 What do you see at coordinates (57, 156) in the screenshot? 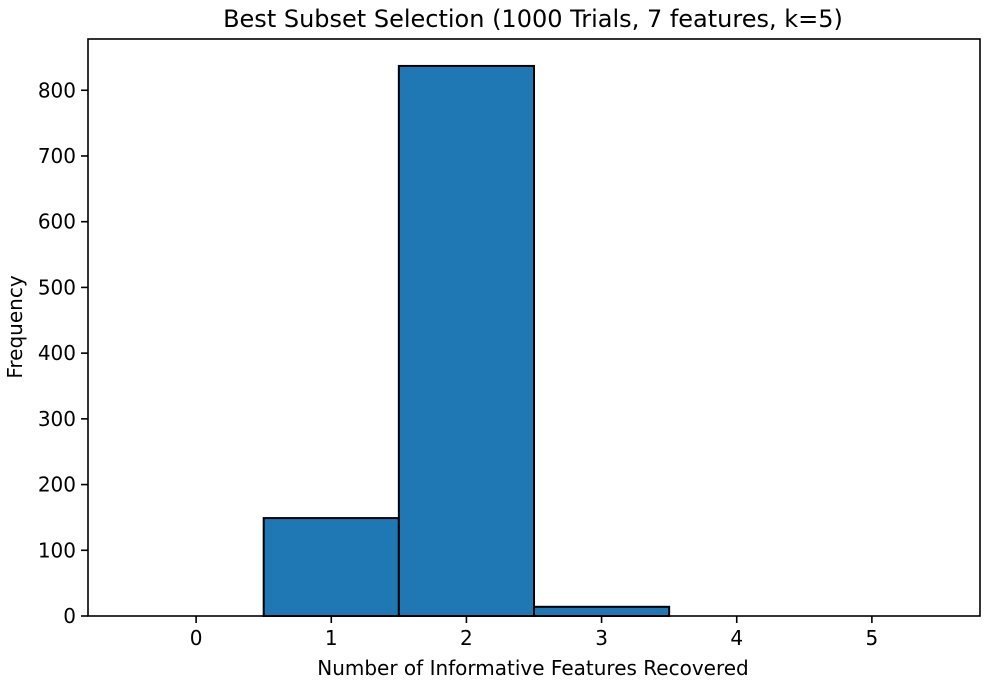
I see `y-tick-label: 700` at bounding box center [57, 156].